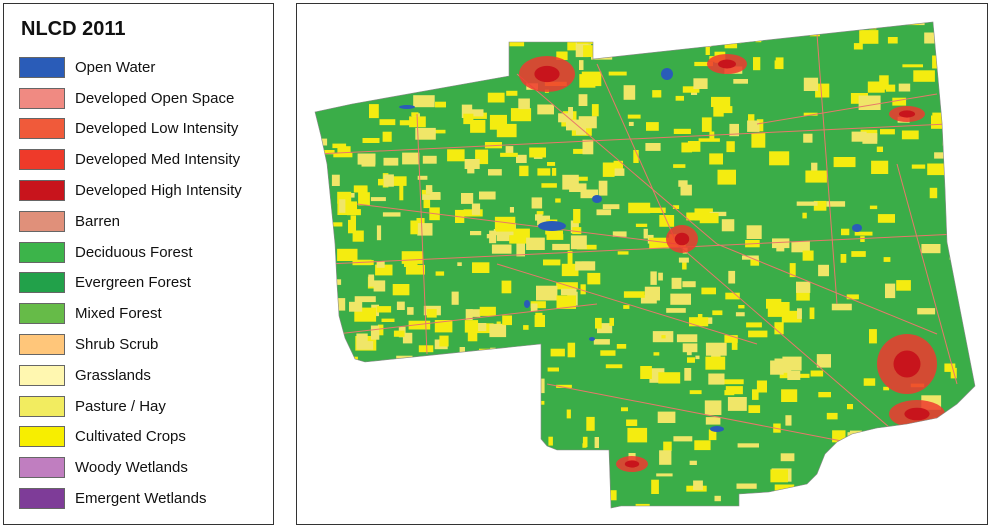 This screenshot has height=531, width=995. Describe the element at coordinates (130, 129) in the screenshot. I see `legend-item: Developed Low Intensity` at that location.